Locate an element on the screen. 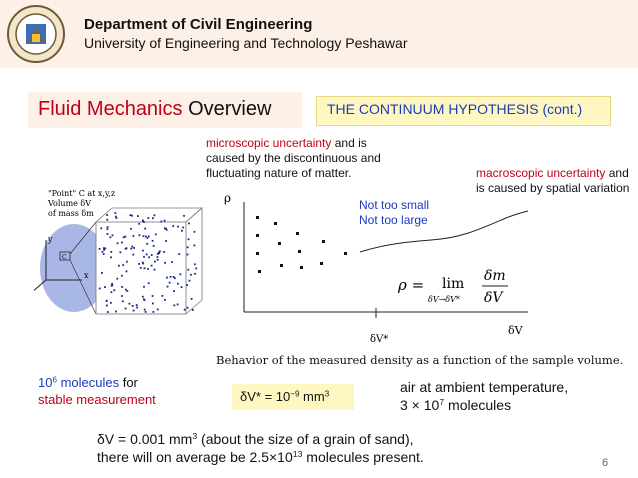  graph-x-label: δV is located at coordinates (516, 330).